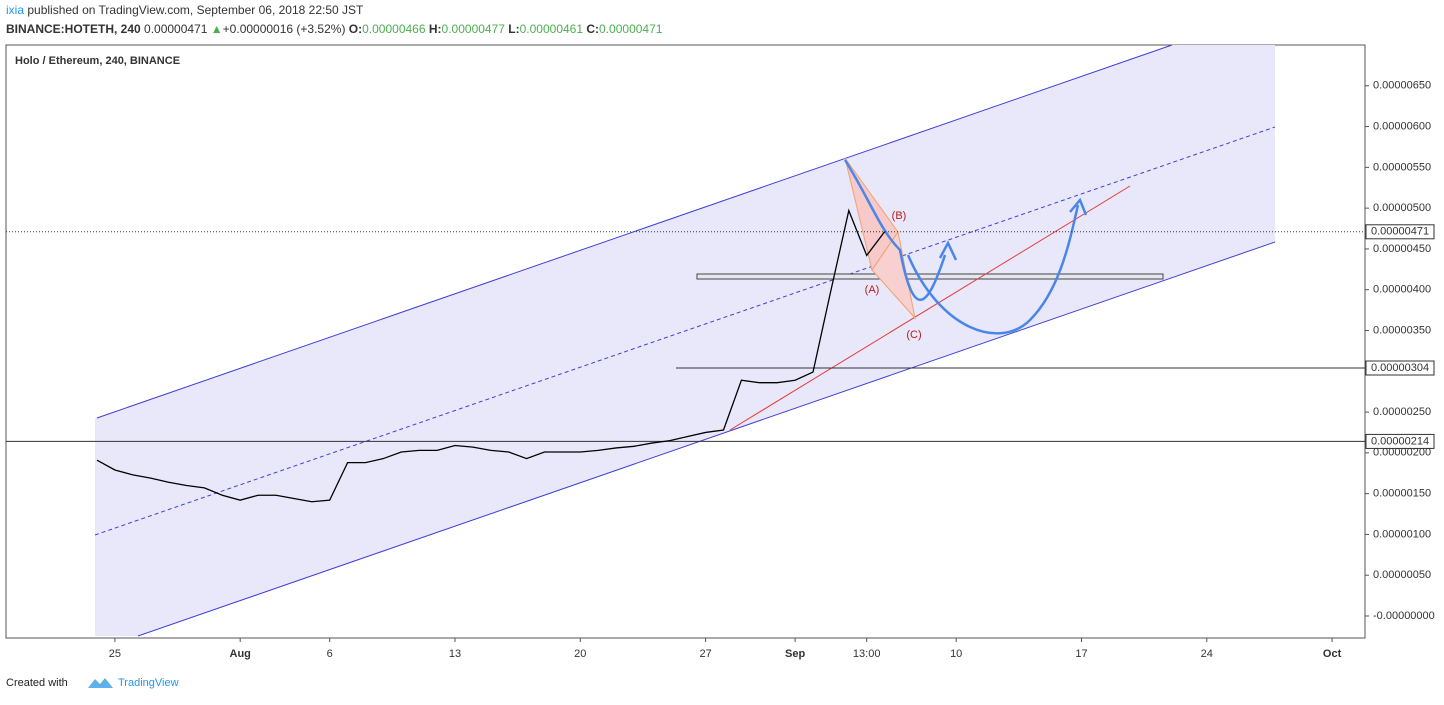 This screenshot has width=1444, height=705. Describe the element at coordinates (148, 683) in the screenshot. I see `footer-brand: TradingView` at that location.